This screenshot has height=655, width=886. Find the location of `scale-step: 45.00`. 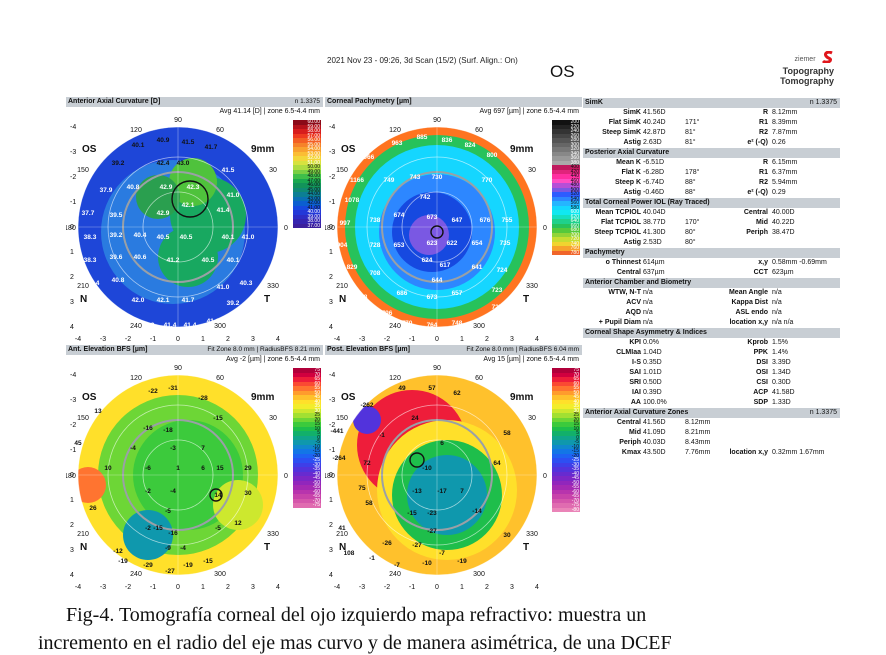

scale-step: 45.00 is located at coordinates (307, 189).